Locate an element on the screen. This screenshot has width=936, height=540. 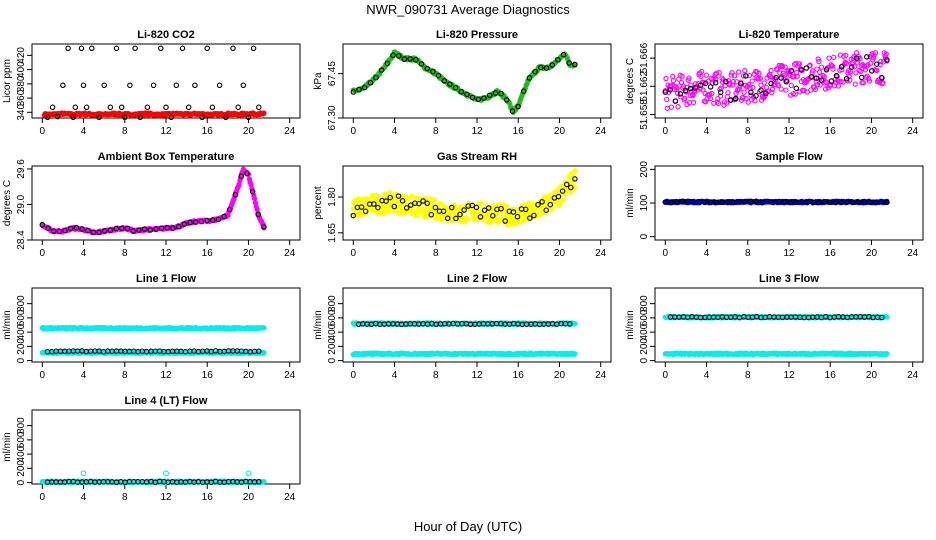
series-group is located at coordinates (776, 202).